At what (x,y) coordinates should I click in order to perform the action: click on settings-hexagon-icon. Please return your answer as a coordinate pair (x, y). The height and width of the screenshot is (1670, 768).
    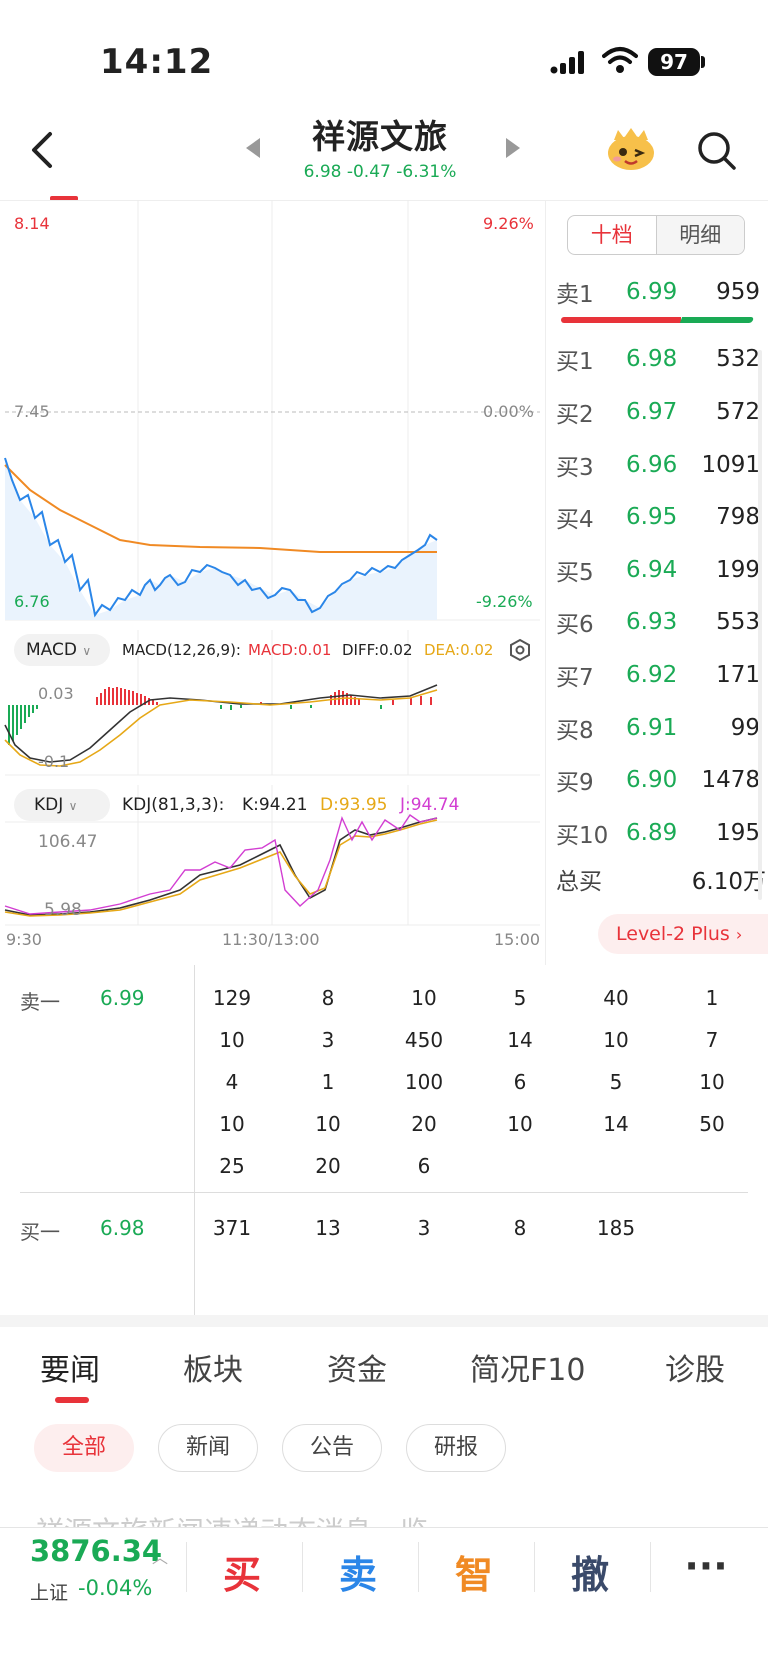
    Looking at the image, I should click on (520, 650).